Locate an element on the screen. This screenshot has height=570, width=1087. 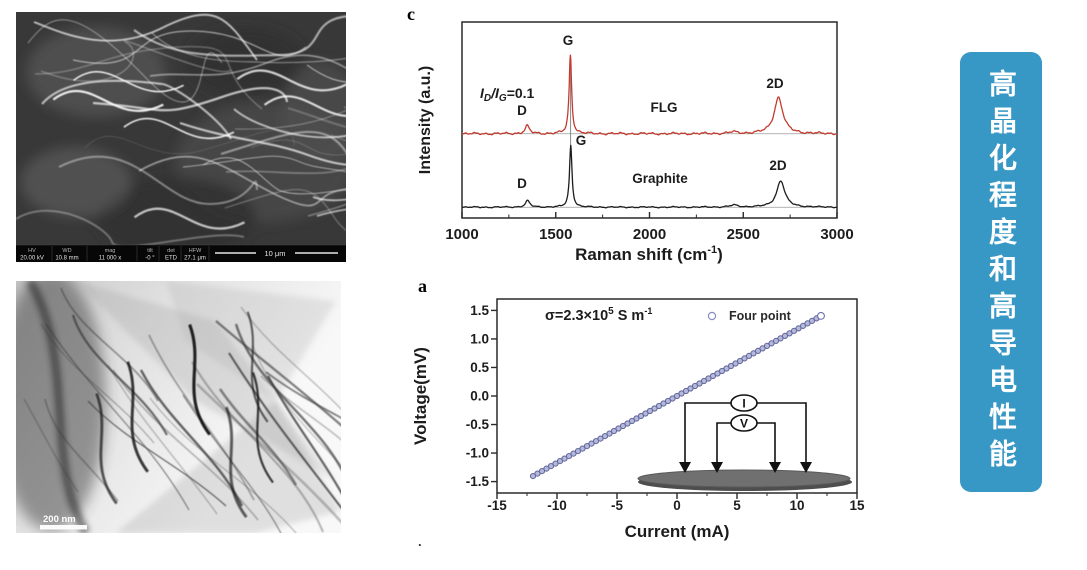
x-tick-label: 2500 is located at coordinates (743, 234).